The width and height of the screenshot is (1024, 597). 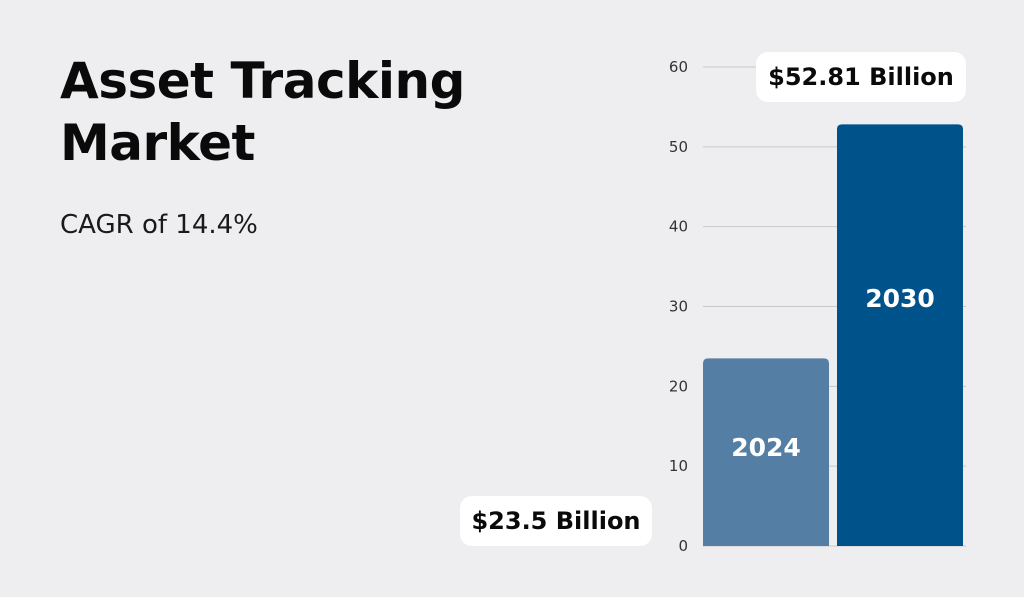 What do you see at coordinates (861, 77) in the screenshot?
I see `value-callout-2030: $52.81 Billion` at bounding box center [861, 77].